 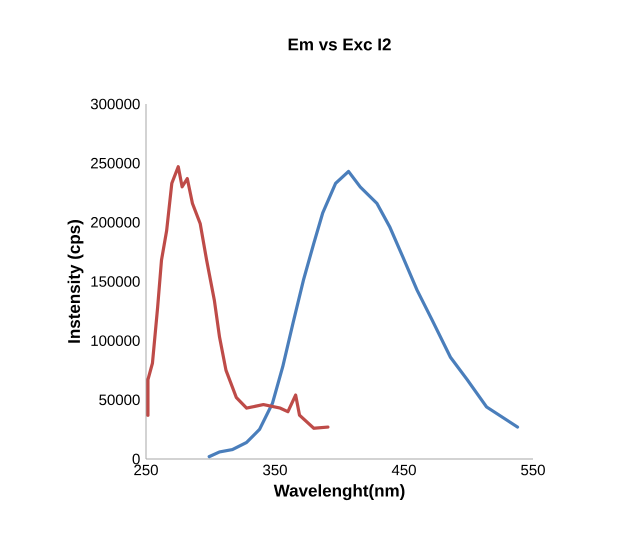 What do you see at coordinates (115, 163) in the screenshot?
I see `y-tick-label: 250000` at bounding box center [115, 163].